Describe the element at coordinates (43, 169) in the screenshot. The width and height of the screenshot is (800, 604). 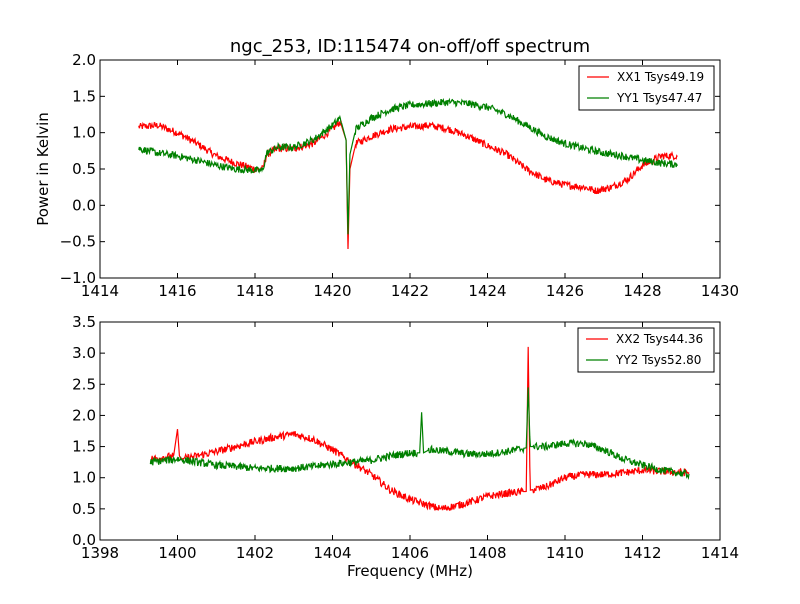
I see `y-axis-label: Power in Kelvin` at that location.